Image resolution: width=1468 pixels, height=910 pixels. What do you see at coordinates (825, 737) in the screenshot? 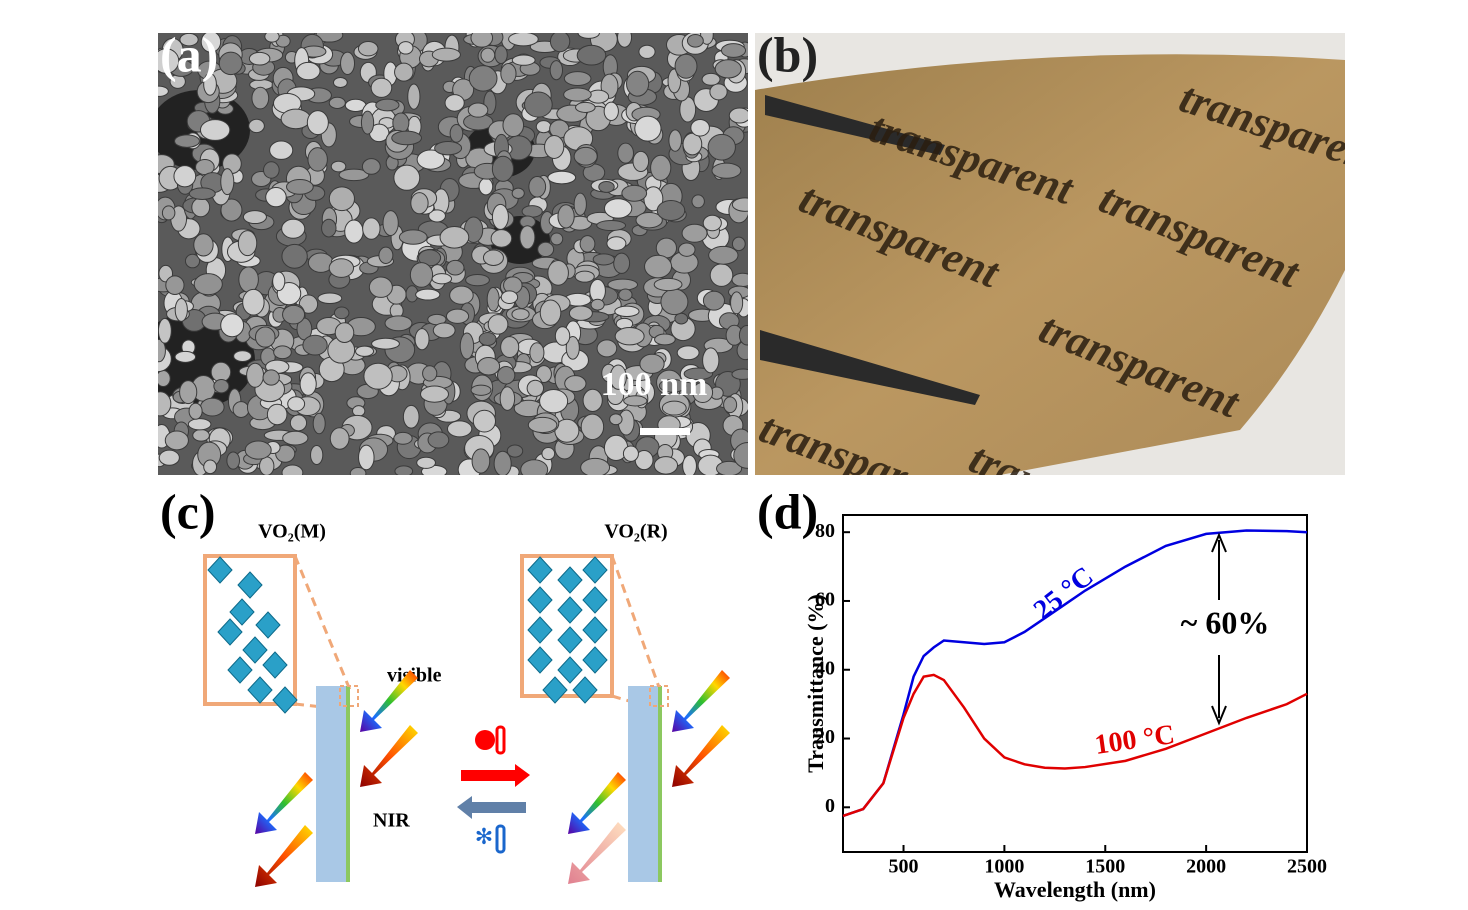
I see `y-tick-label: 20` at bounding box center [825, 737].